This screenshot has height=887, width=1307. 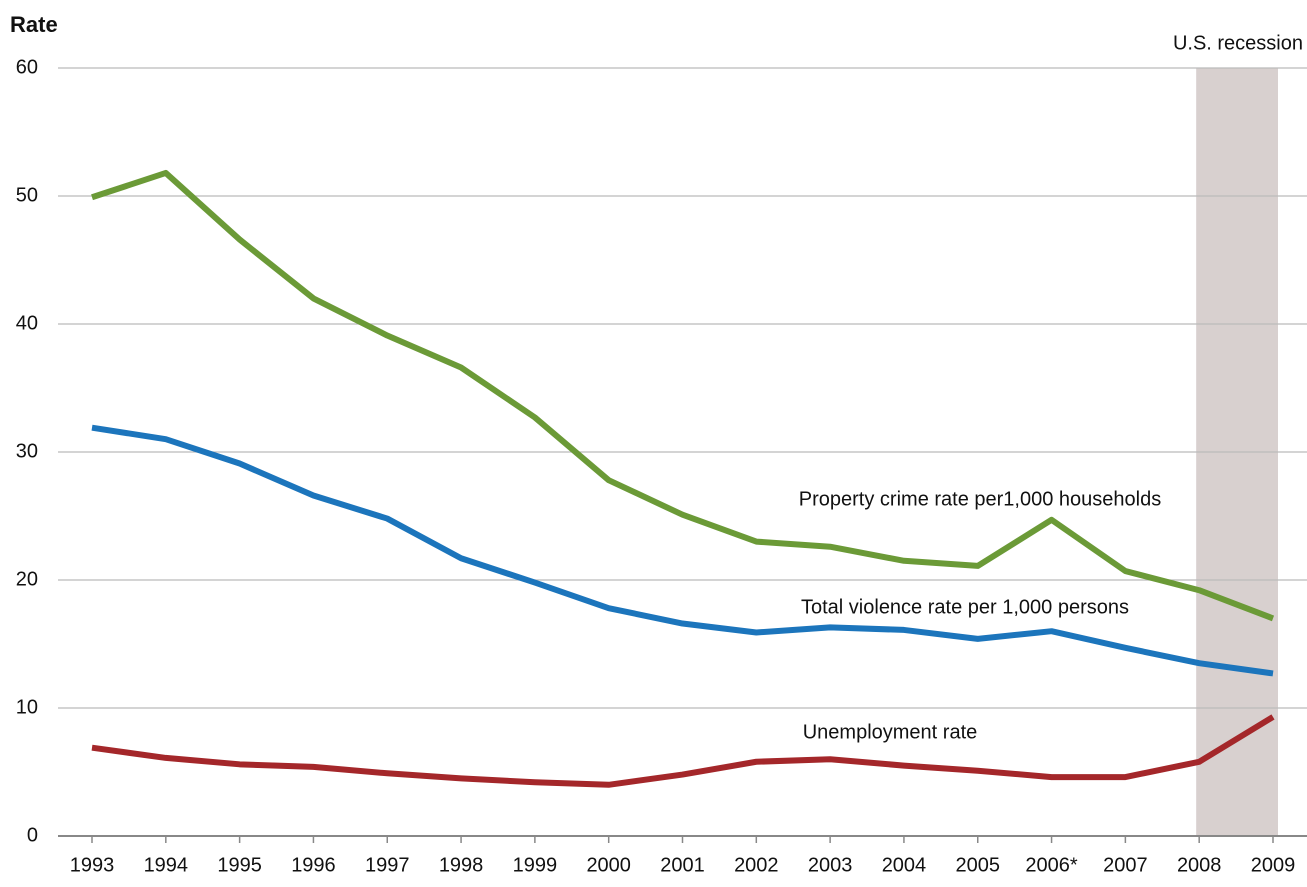 I want to click on x-tick-label: 2002, so click(x=756, y=865).